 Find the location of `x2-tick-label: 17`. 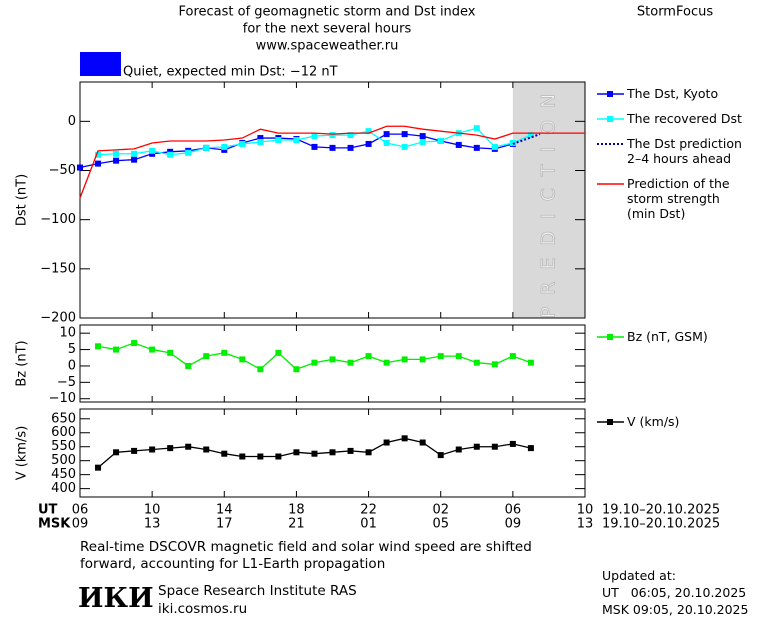

x2-tick-label: 17 is located at coordinates (224, 524).